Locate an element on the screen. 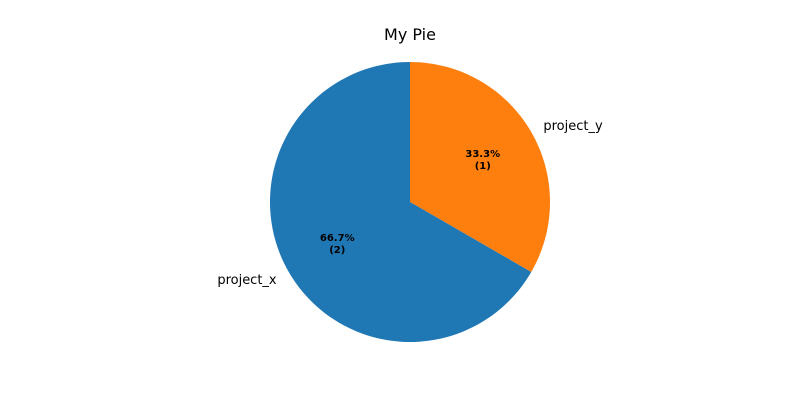 The image size is (800, 400). slice-percent-project-y: 33.3% is located at coordinates (482, 154).